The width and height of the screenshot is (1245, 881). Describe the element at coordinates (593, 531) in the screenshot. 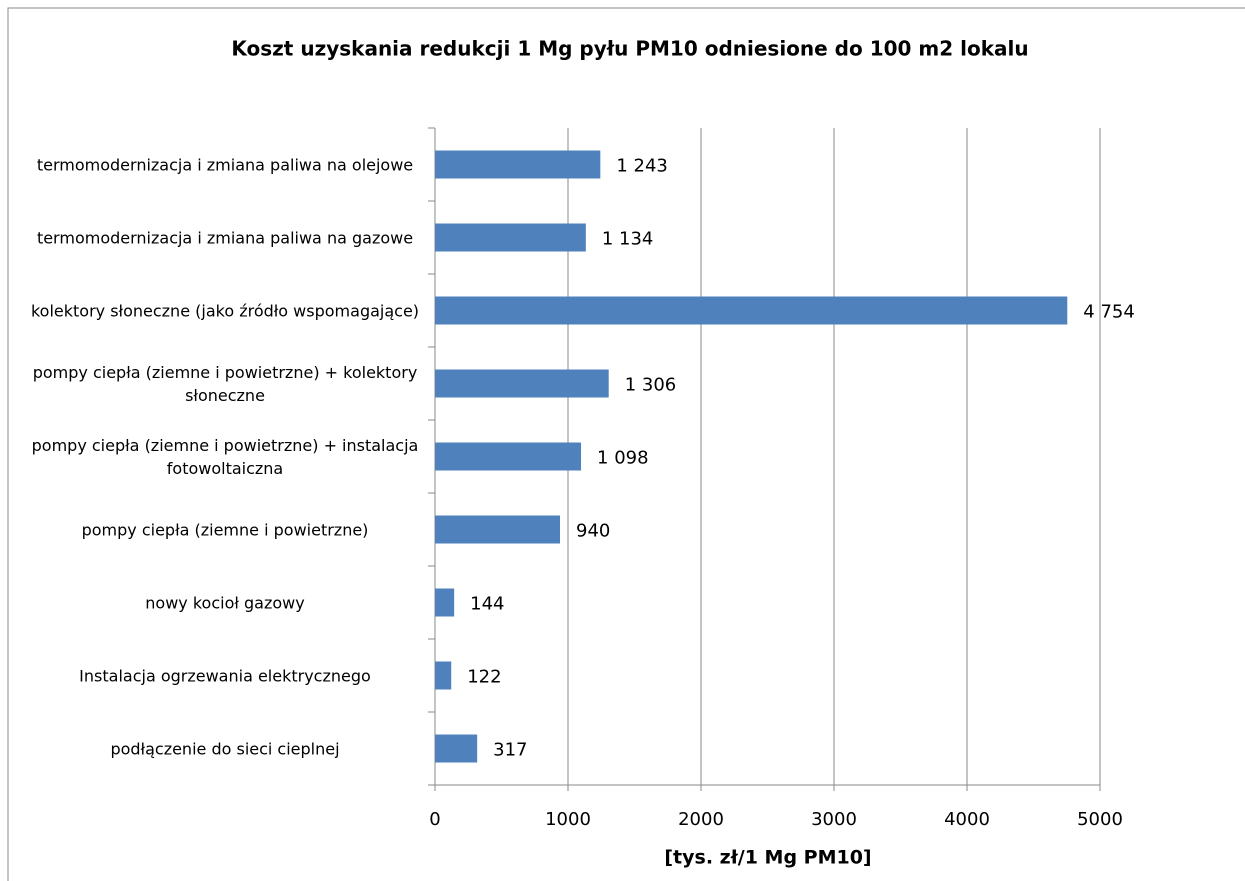

I see `value-label: 940` at that location.